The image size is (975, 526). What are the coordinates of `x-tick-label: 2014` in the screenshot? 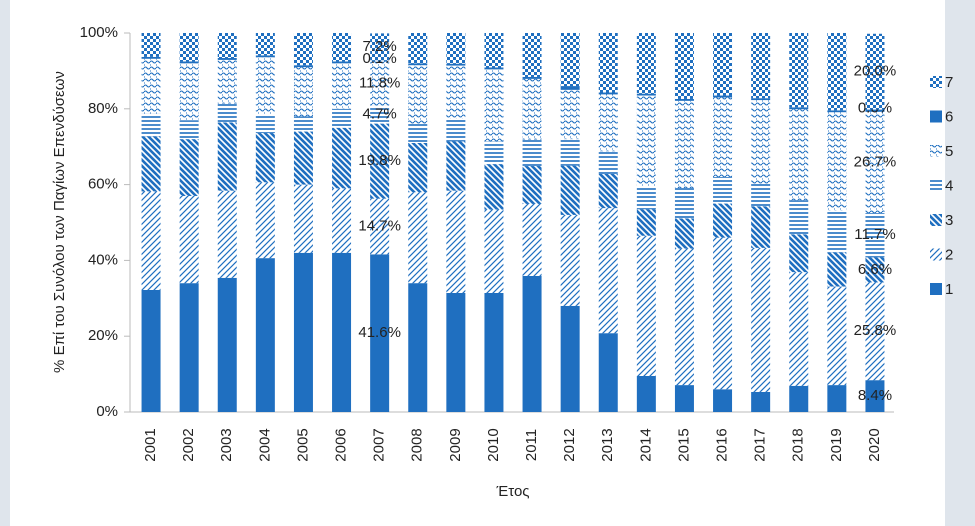 It's located at (645, 444).